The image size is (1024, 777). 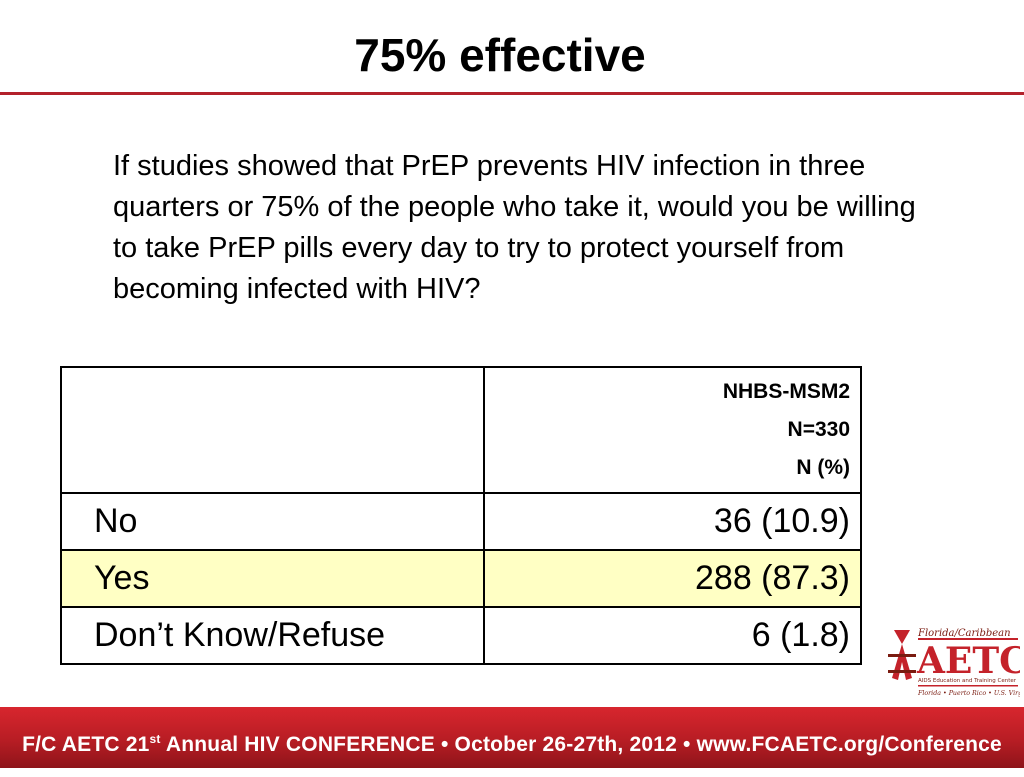 I want to click on slide-title: 75% effective, so click(x=500, y=55).